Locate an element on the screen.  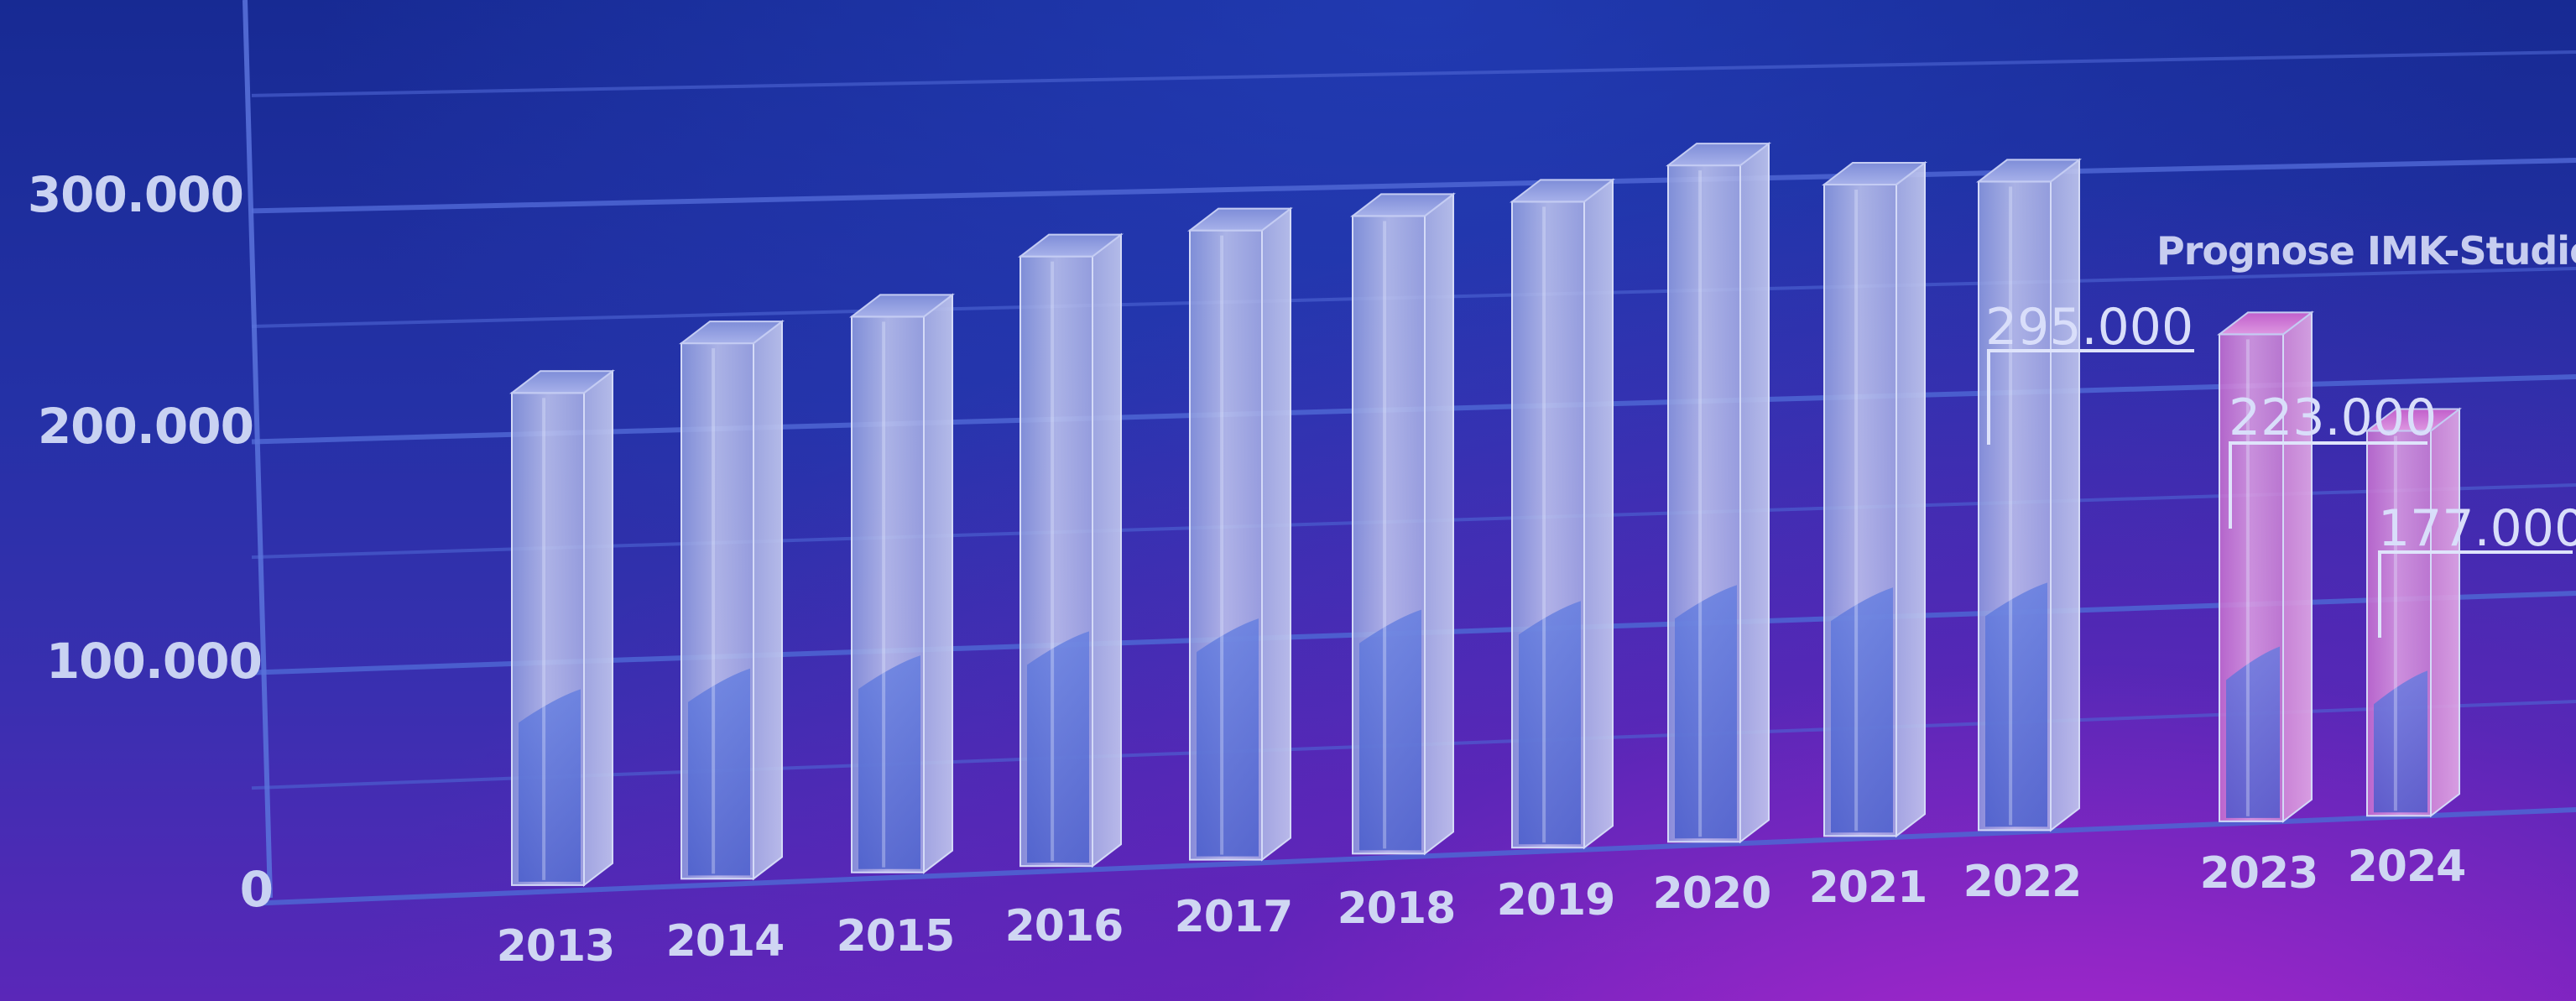
x-tick-label: 2022 is located at coordinates (2022, 882).